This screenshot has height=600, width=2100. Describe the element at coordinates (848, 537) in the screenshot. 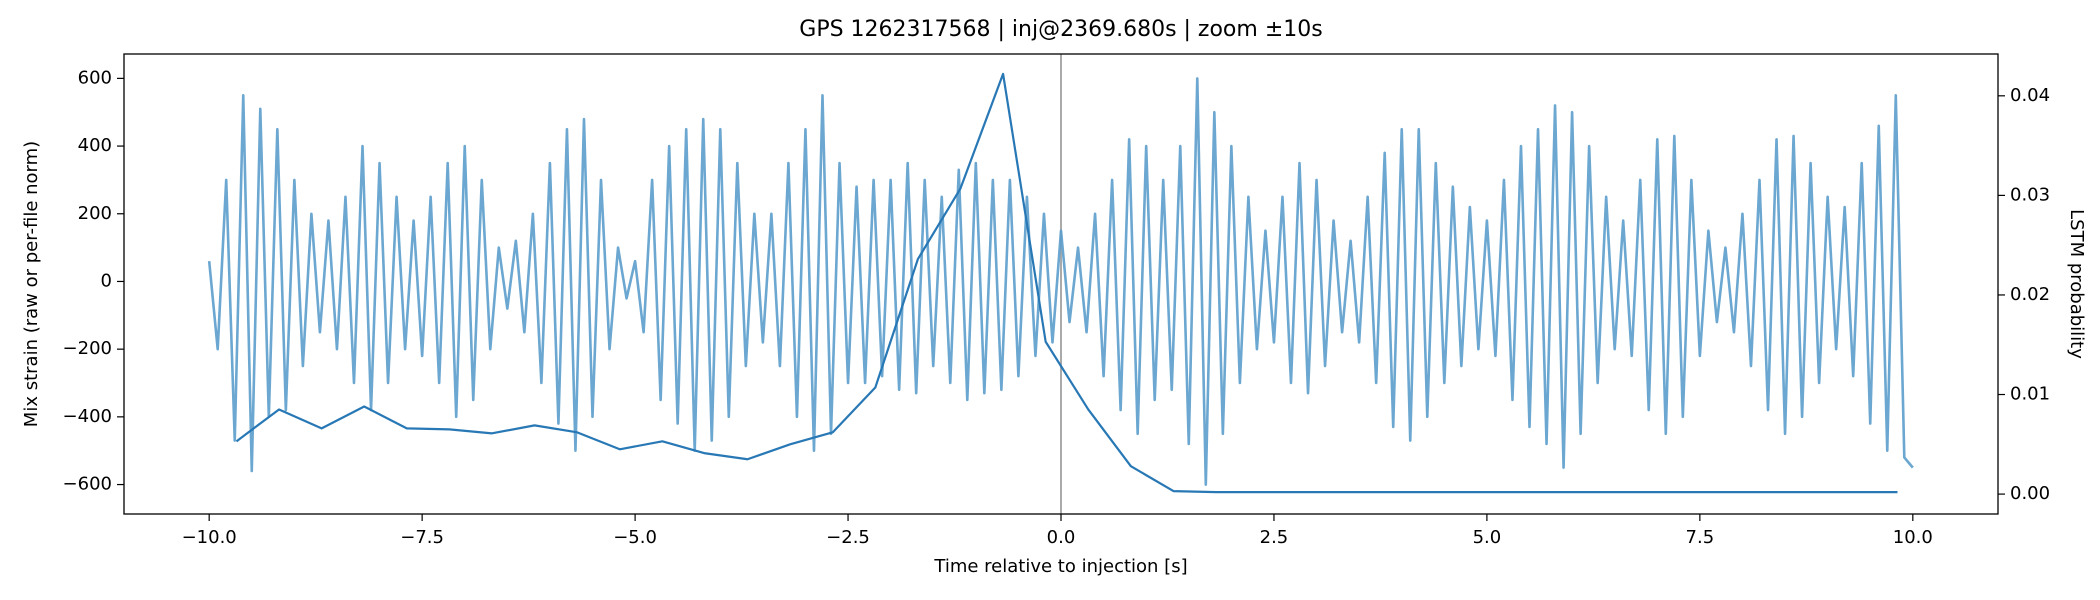

I see `x-tick-label: −2.5` at that location.